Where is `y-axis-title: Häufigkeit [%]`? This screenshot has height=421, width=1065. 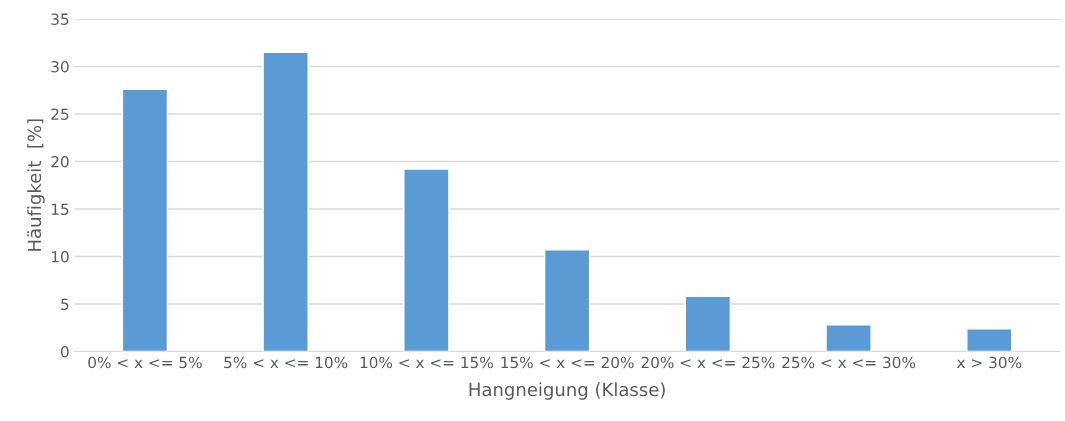 y-axis-title: Häufigkeit [%] is located at coordinates (36, 185).